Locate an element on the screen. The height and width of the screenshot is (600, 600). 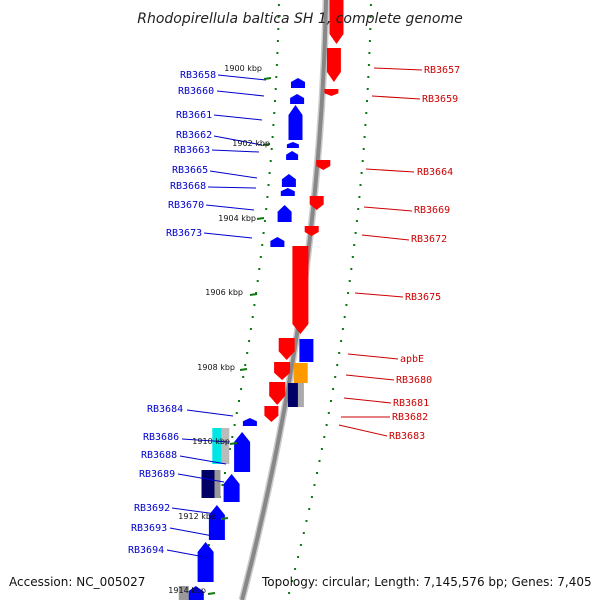
gene-label: RB3658 is located at coordinates (198, 75).